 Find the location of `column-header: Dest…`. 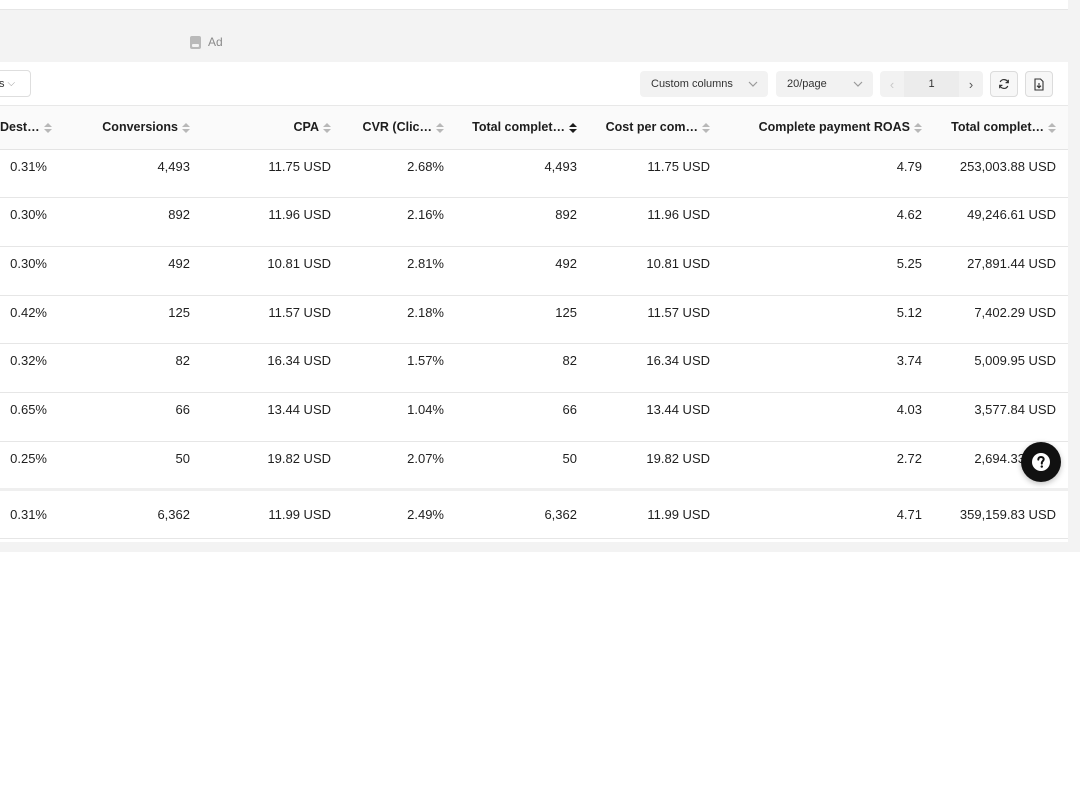

column-header: Dest… is located at coordinates (29, 128).